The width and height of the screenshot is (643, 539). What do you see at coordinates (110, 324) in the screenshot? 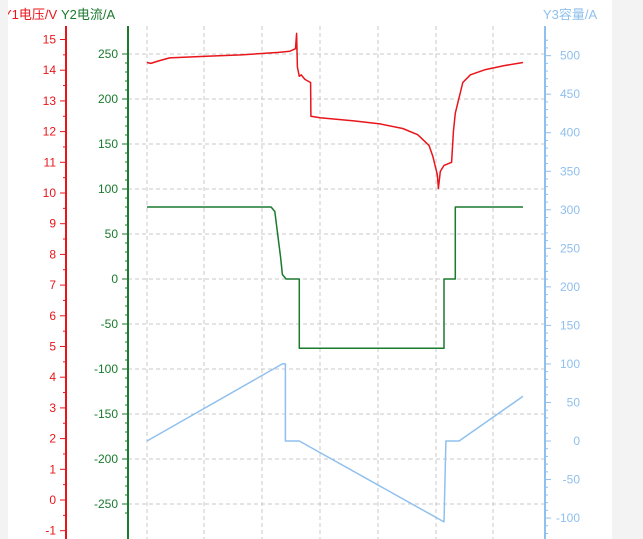
I see `y2-tick-label--50: -50` at bounding box center [110, 324].